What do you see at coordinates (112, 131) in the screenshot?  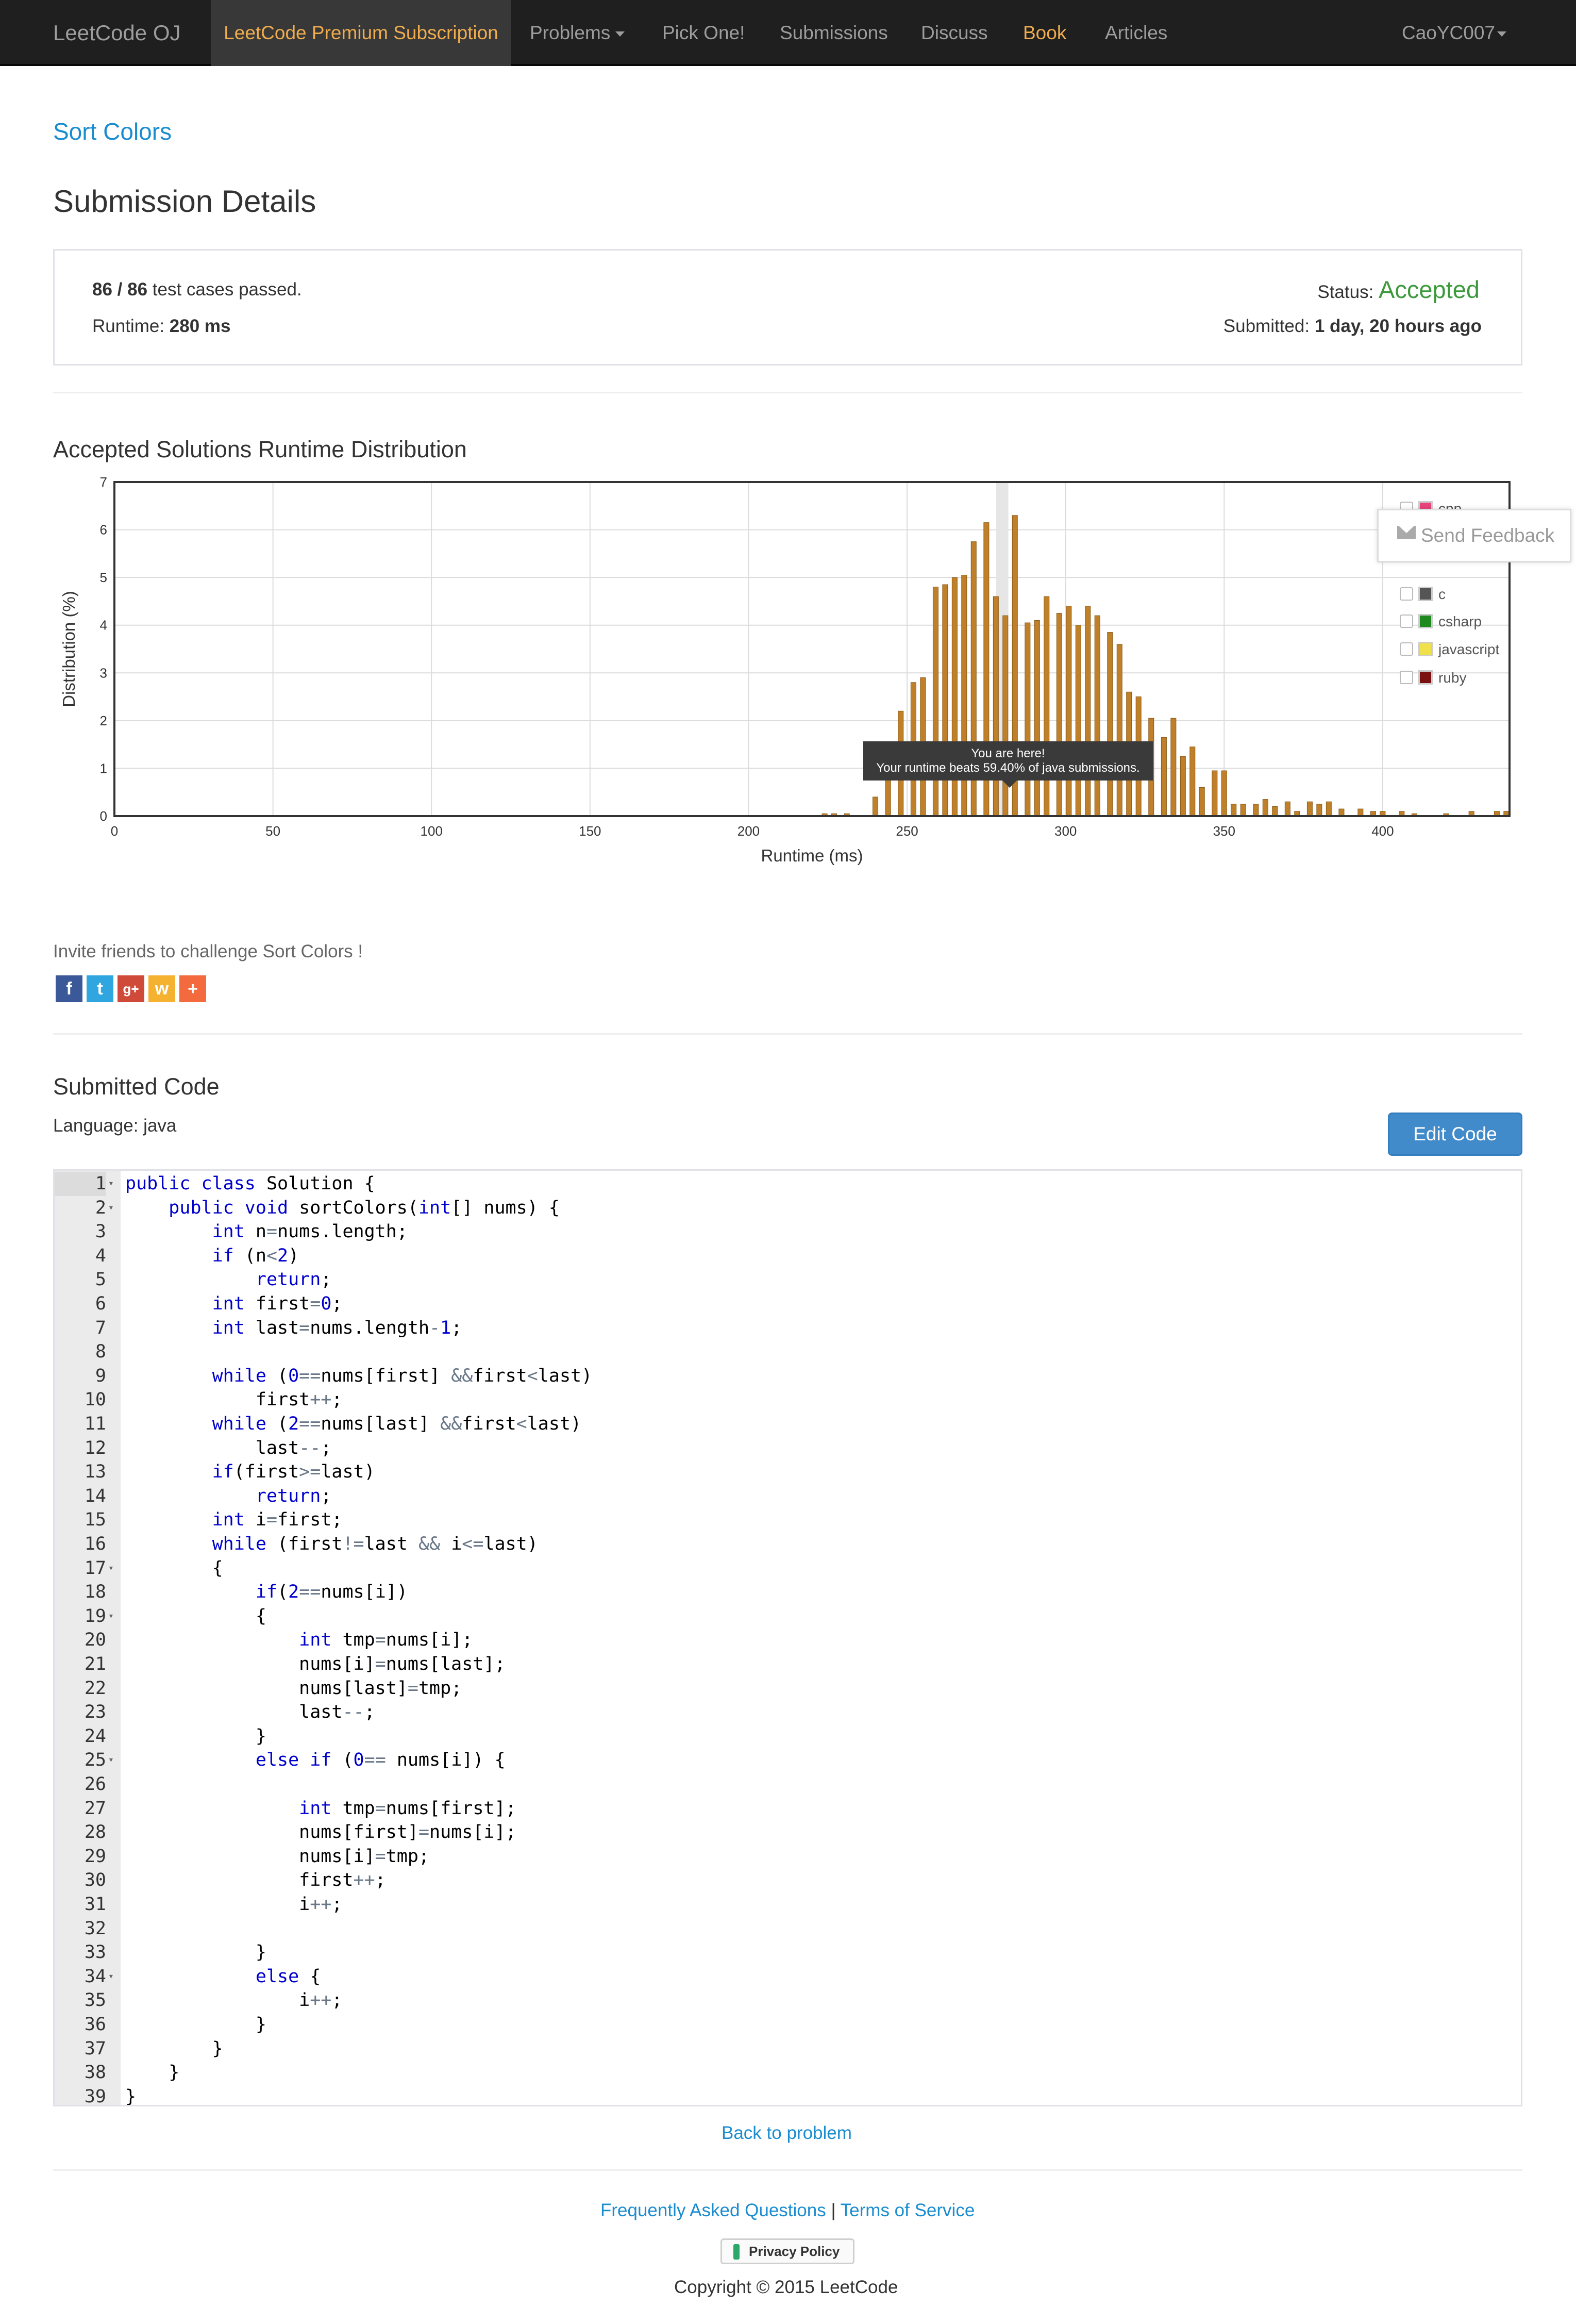 I see `problem-link: Sort Colors` at bounding box center [112, 131].